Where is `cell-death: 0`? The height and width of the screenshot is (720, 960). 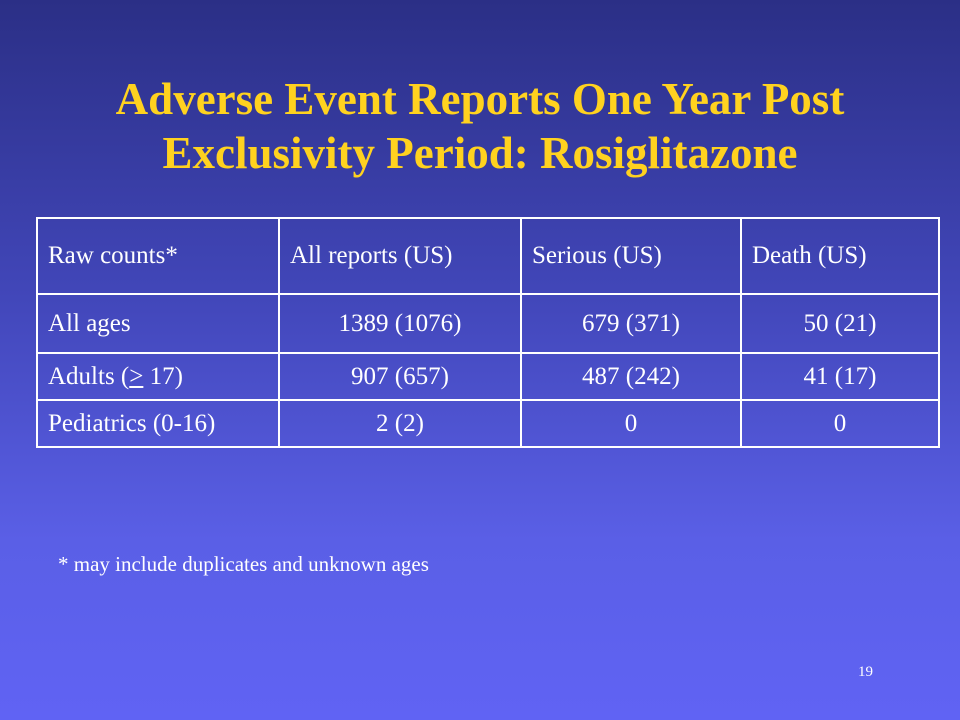 cell-death: 0 is located at coordinates (840, 423).